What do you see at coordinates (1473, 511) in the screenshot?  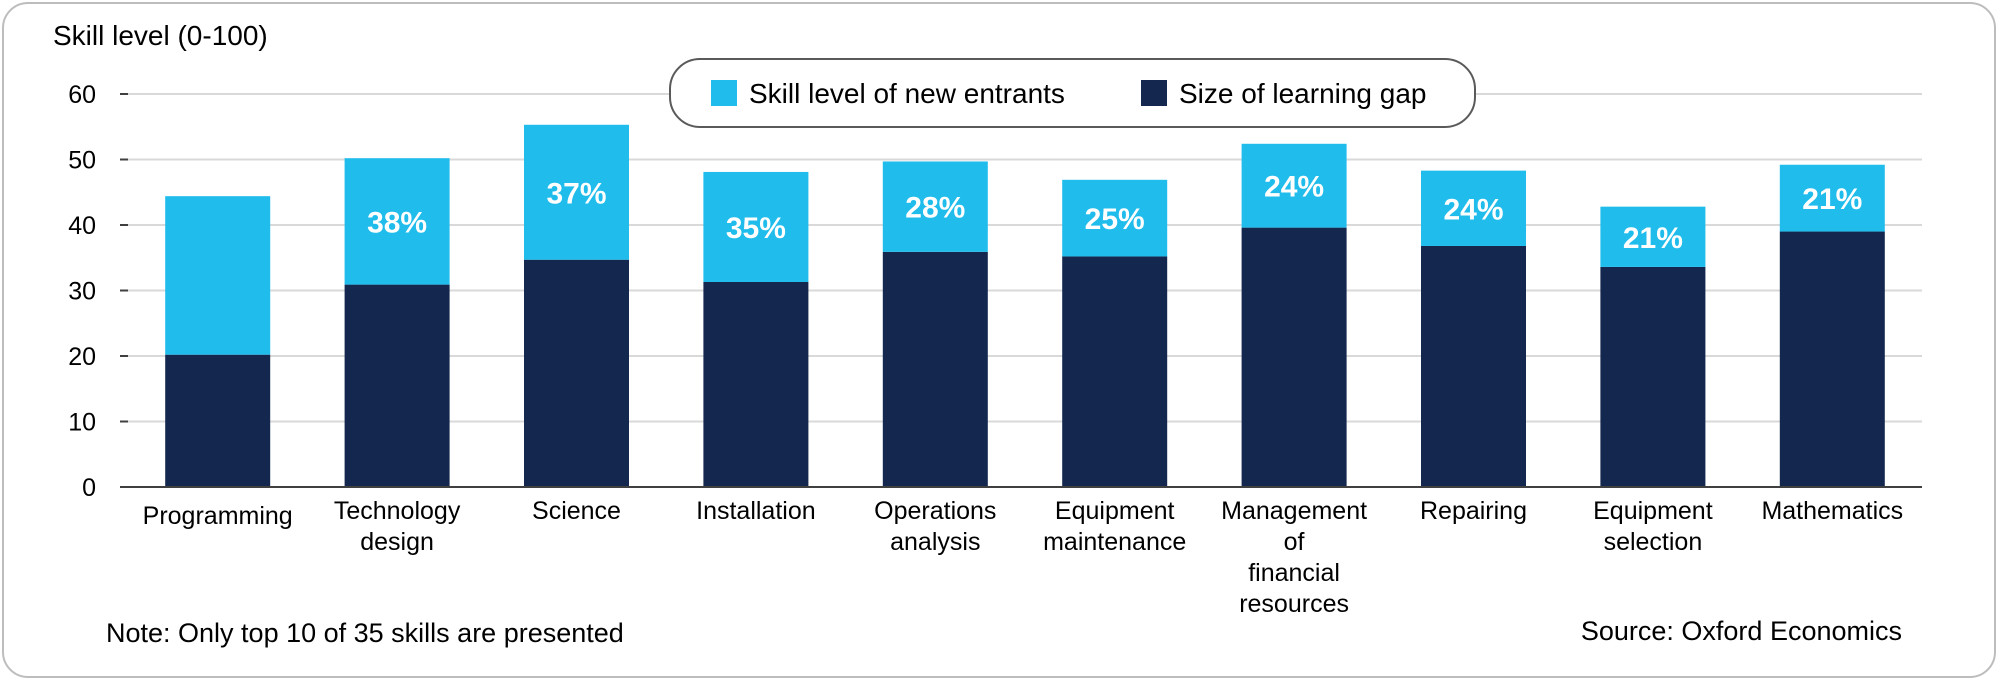 I see `x-category-label: Repairing` at bounding box center [1473, 511].